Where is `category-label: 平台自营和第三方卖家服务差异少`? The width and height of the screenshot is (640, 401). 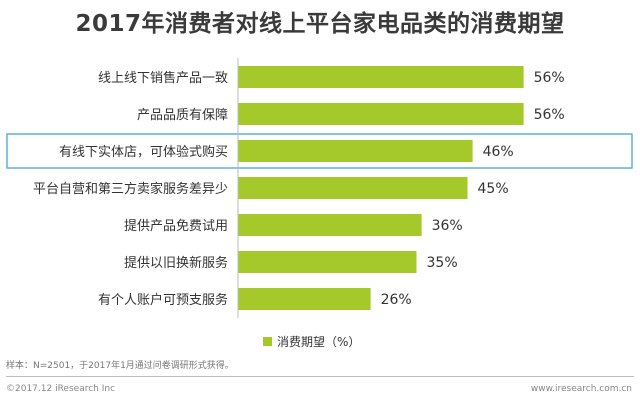 category-label: 平台自营和第三方卖家服务差异少 is located at coordinates (130, 189).